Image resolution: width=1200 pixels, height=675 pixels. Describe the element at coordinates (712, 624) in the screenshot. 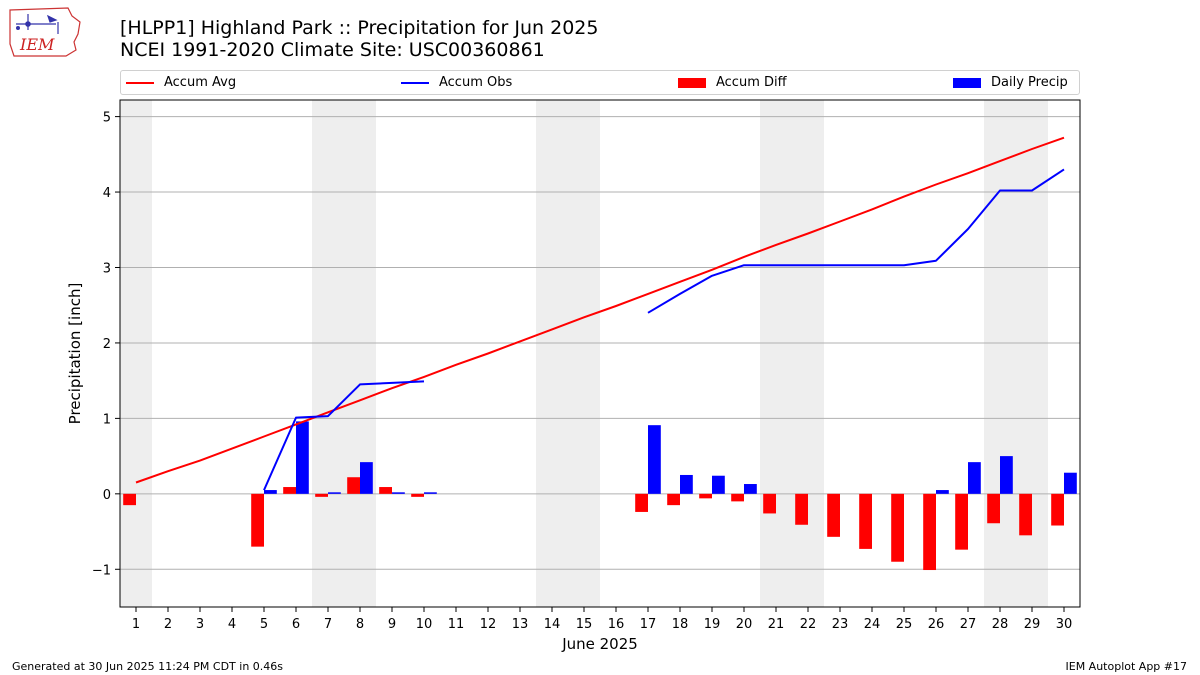

I see `x-tick-label-19: 19` at that location.